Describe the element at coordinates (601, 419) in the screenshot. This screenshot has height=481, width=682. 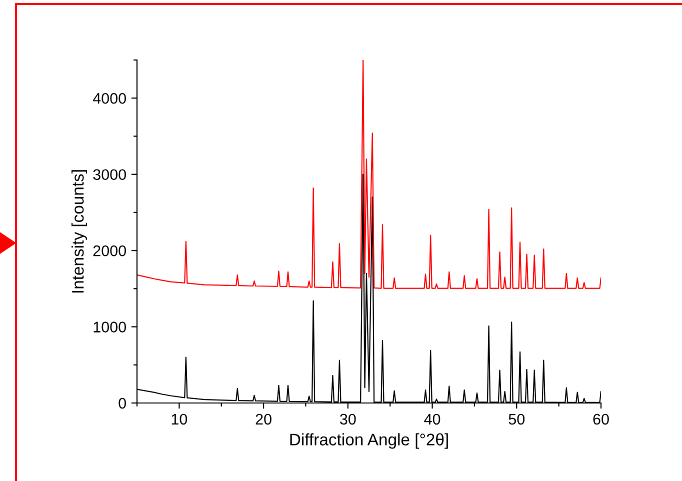
I see `x-tick-label: 60` at that location.